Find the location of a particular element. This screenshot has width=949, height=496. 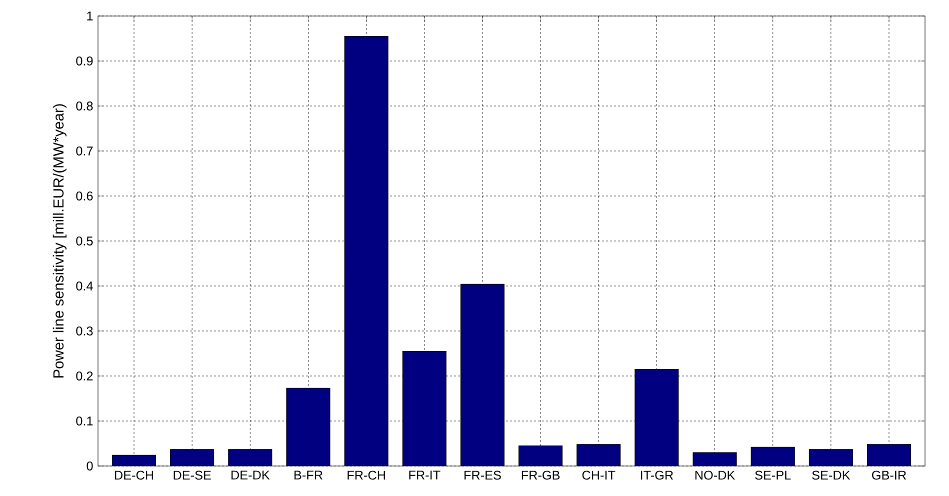

y-tick-label: 0.5 is located at coordinates (84, 241).